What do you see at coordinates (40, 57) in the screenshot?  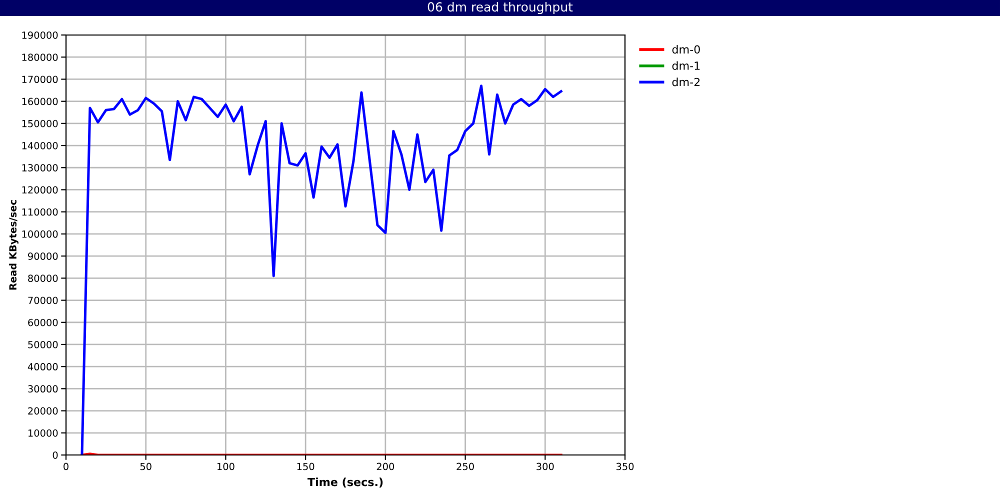 I see `y-tick-label: 180000` at bounding box center [40, 57].